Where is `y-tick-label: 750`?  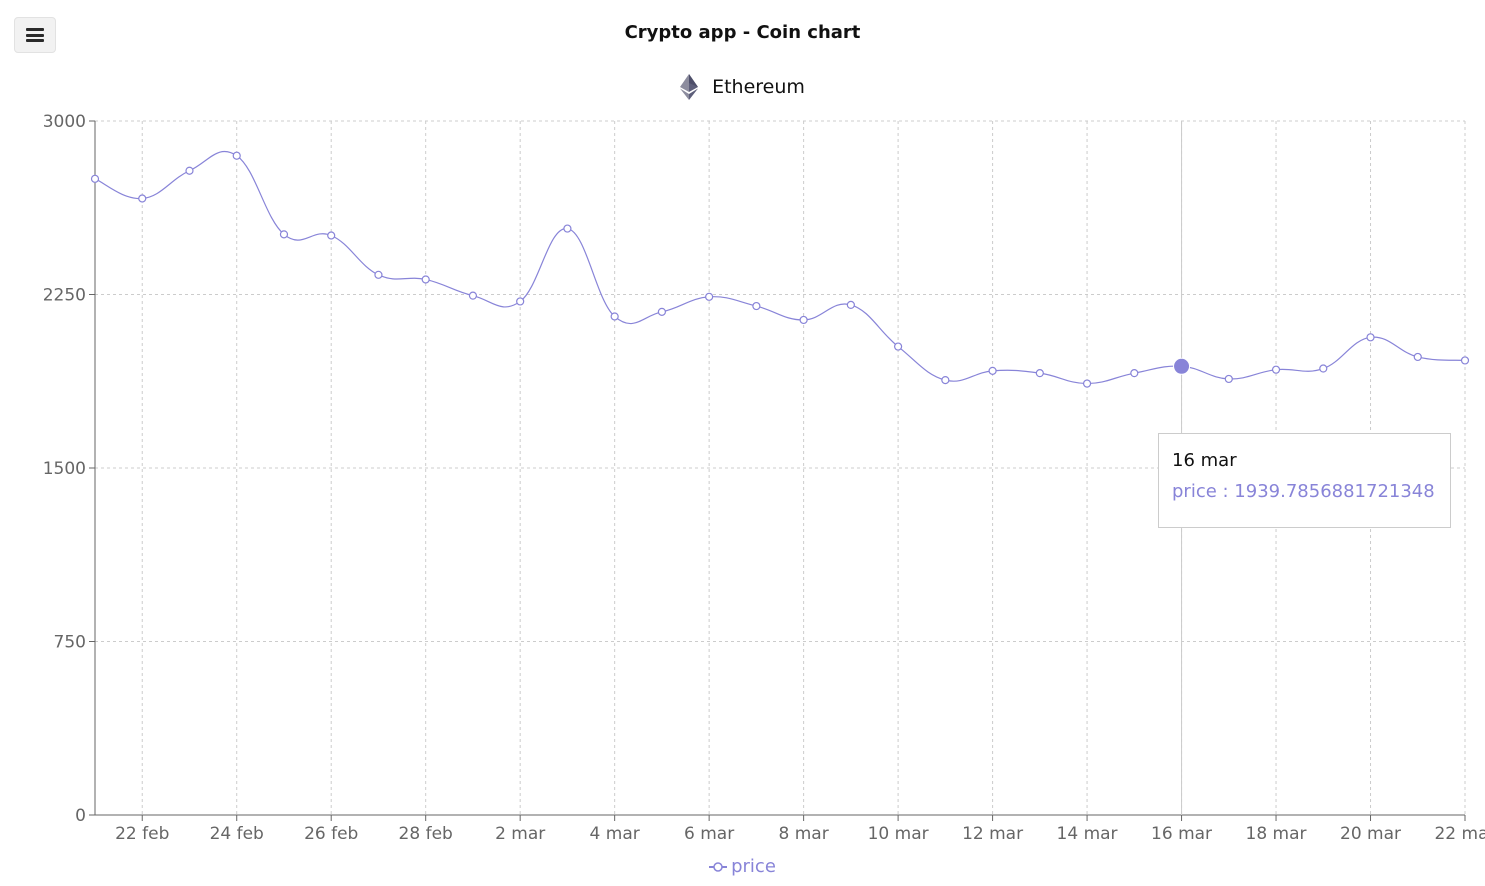 y-tick-label: 750 is located at coordinates (70, 643).